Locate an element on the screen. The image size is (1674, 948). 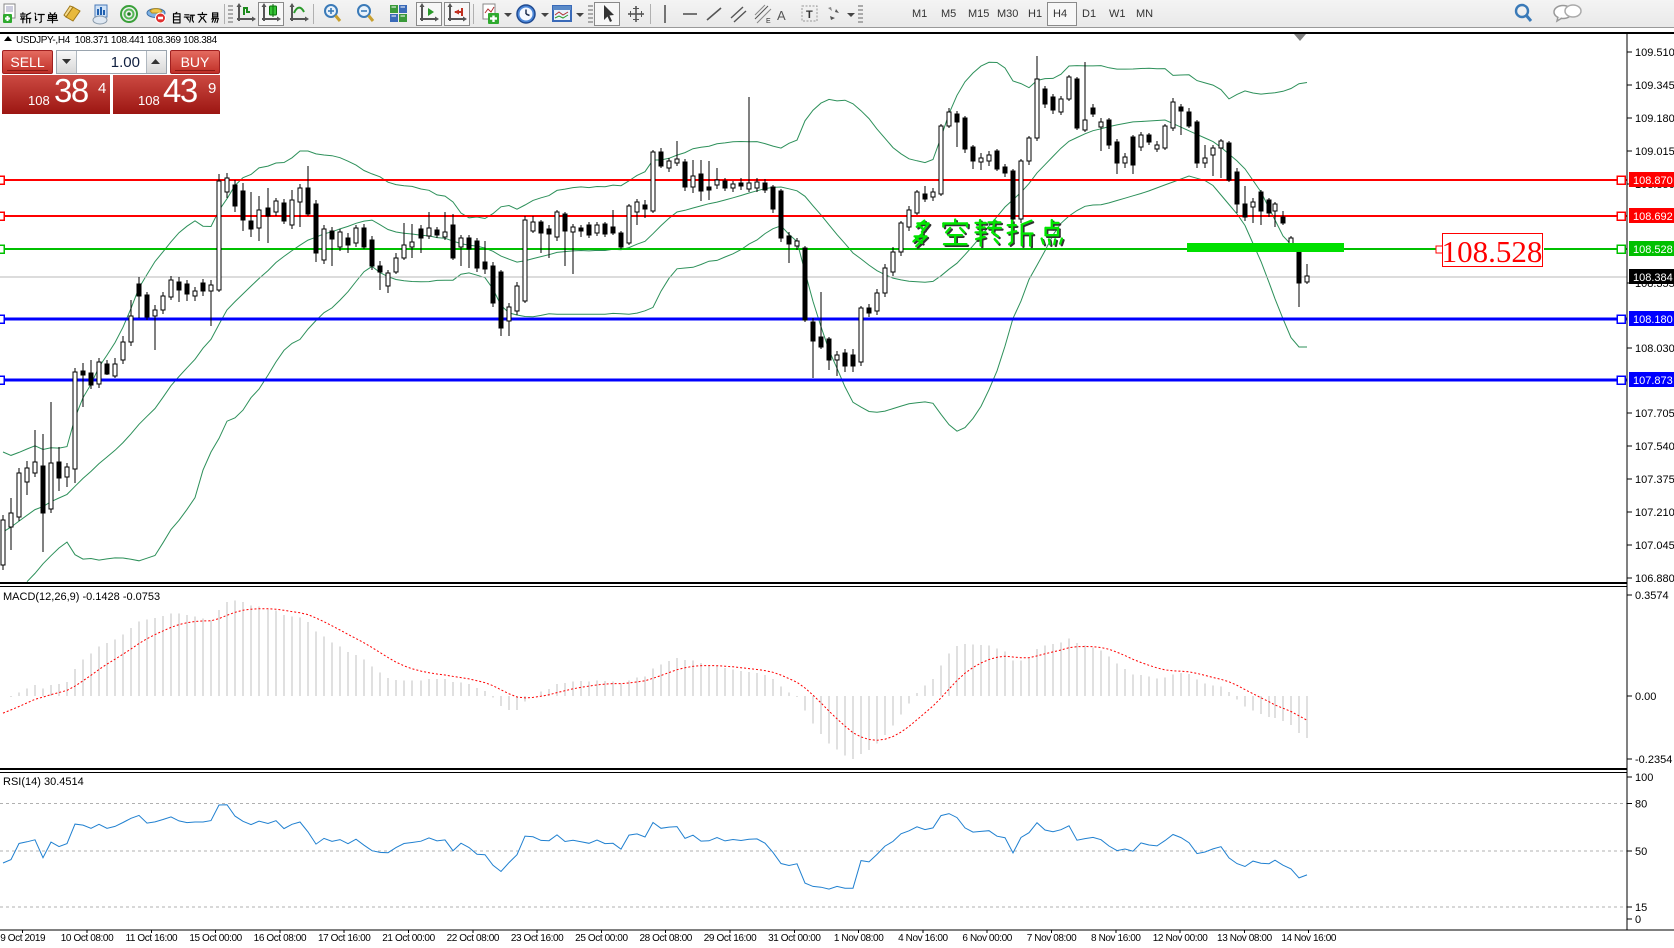
svg-text: 25 Oct 00:00 is located at coordinates (601, 938).